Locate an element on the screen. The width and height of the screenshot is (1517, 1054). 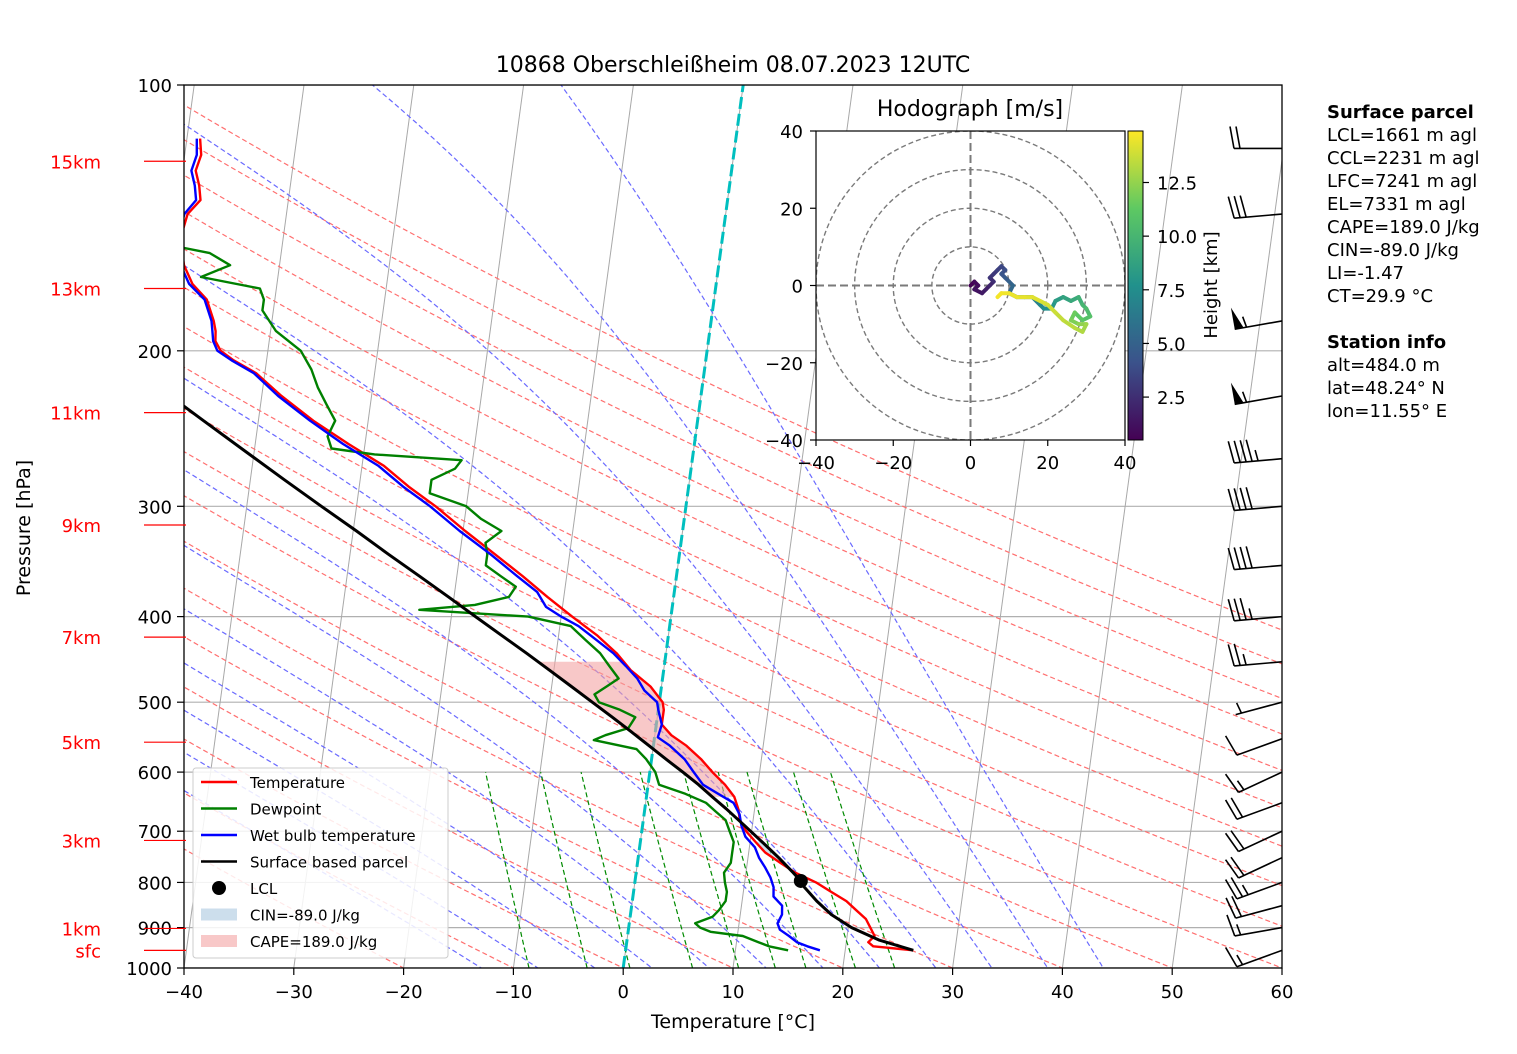
station-info-title: Station info is located at coordinates (1387, 342).